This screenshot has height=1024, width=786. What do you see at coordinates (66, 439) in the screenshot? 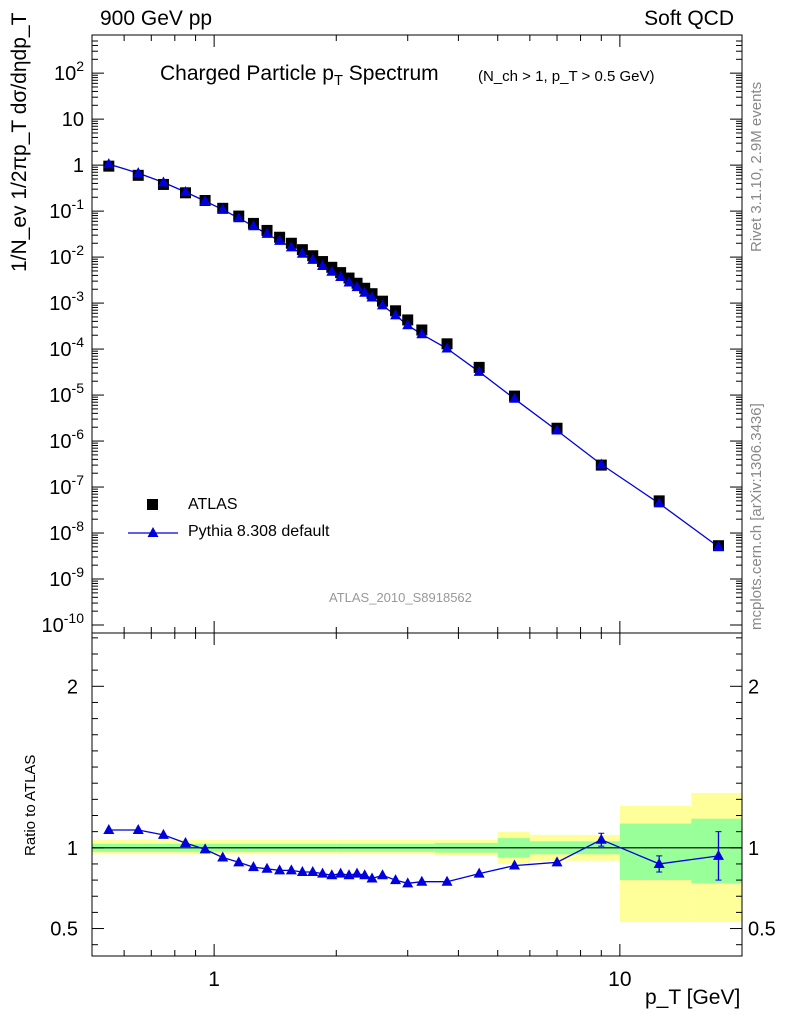
I see `y-tick-label: 10⁻⁶` at bounding box center [66, 439].